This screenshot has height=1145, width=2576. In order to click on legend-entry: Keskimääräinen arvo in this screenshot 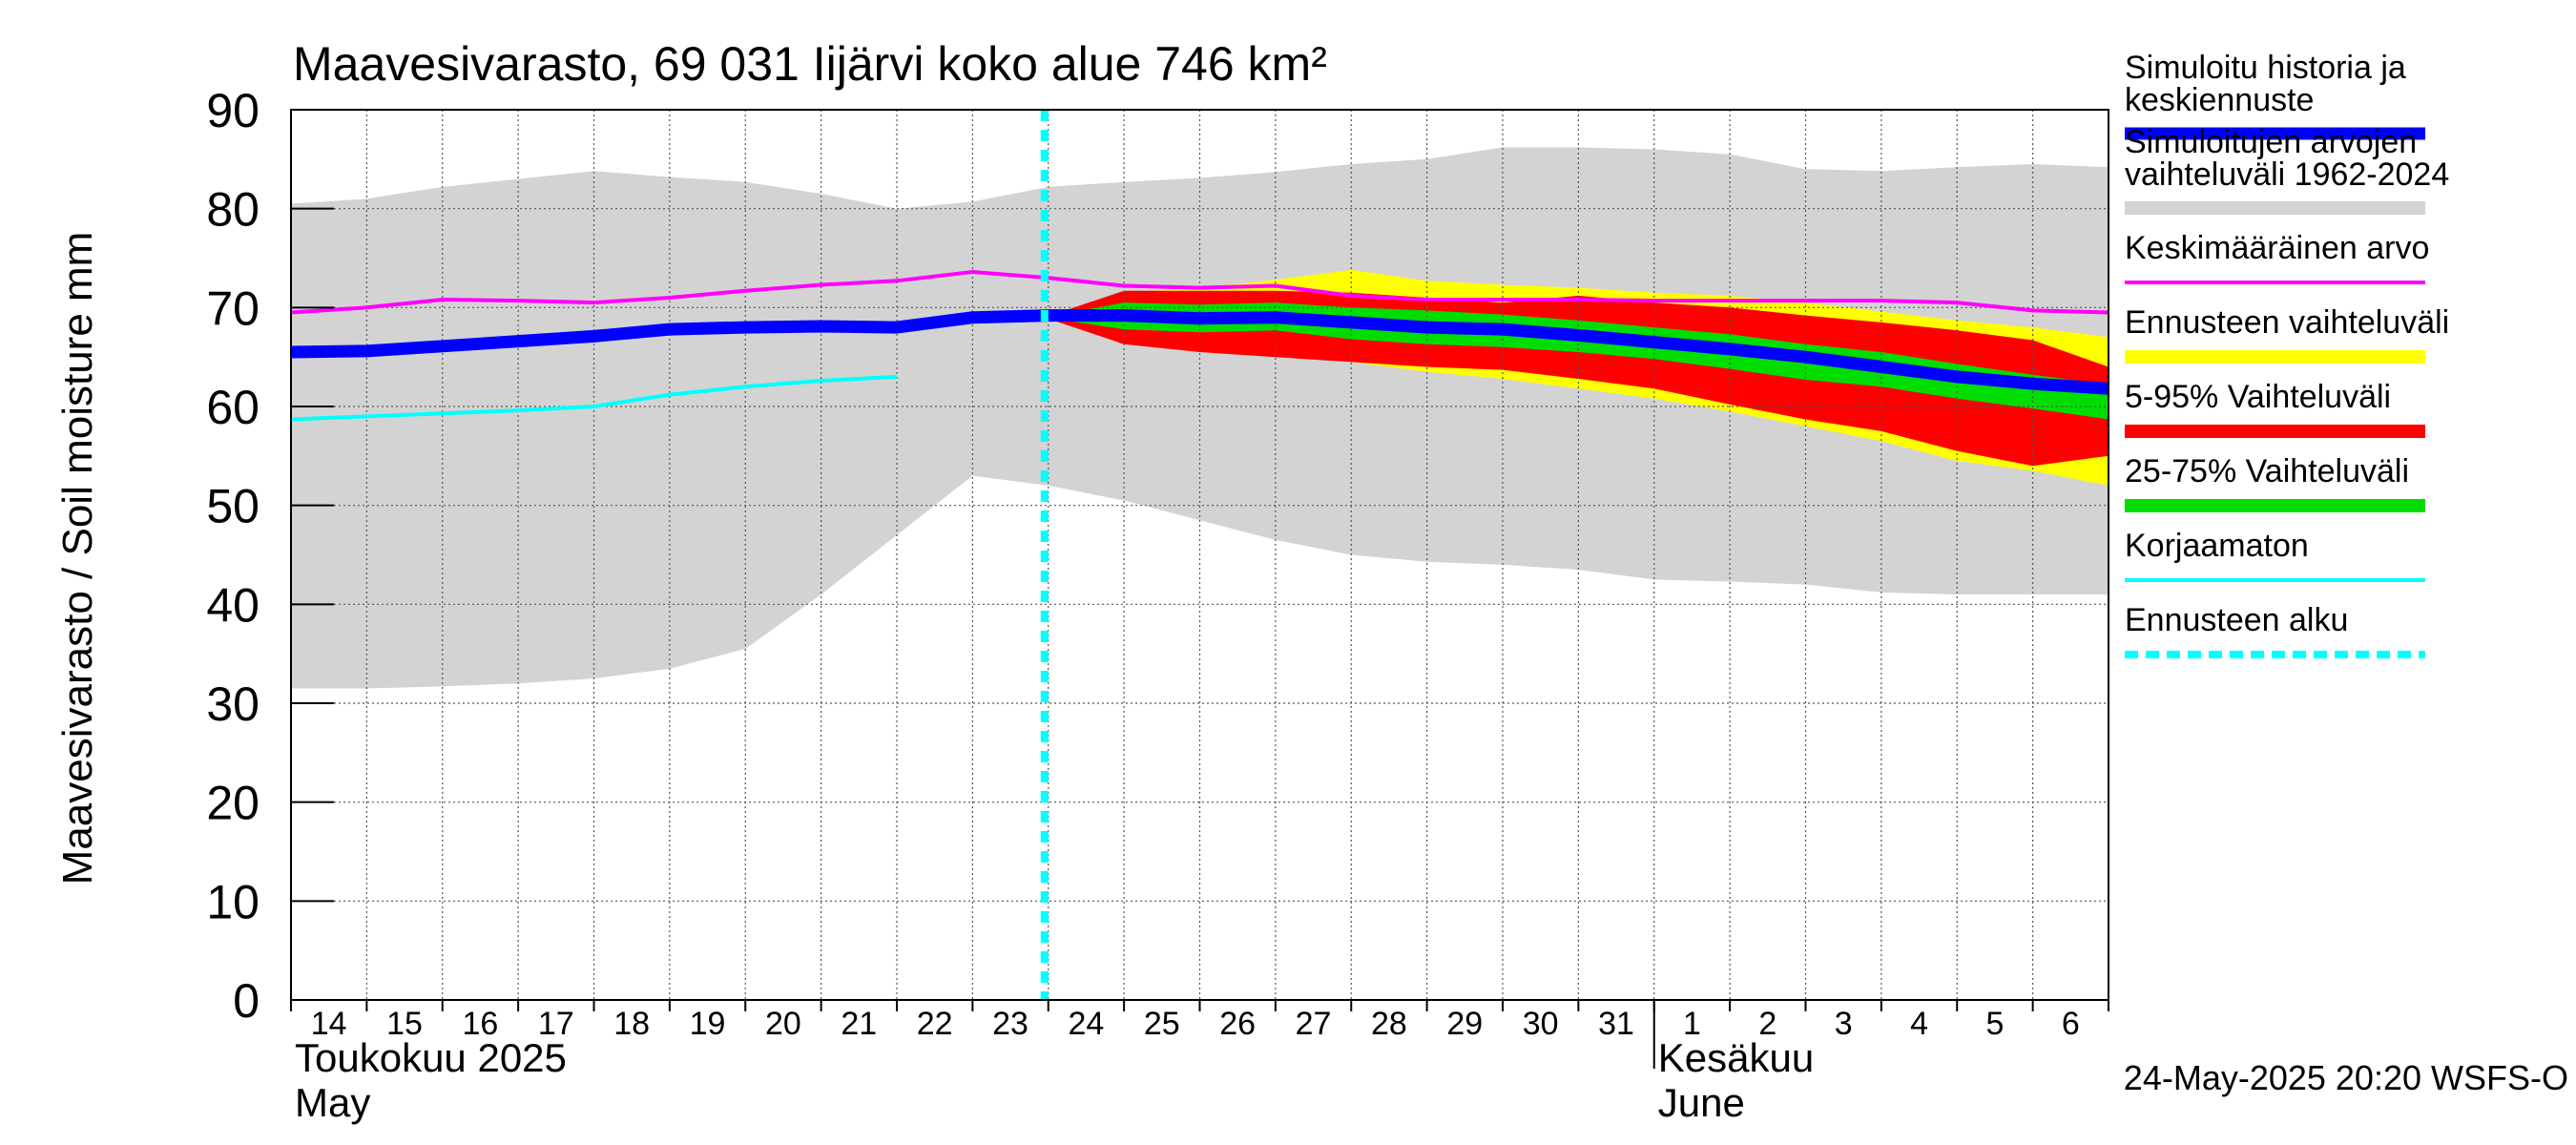, I will do `click(2277, 257)`.